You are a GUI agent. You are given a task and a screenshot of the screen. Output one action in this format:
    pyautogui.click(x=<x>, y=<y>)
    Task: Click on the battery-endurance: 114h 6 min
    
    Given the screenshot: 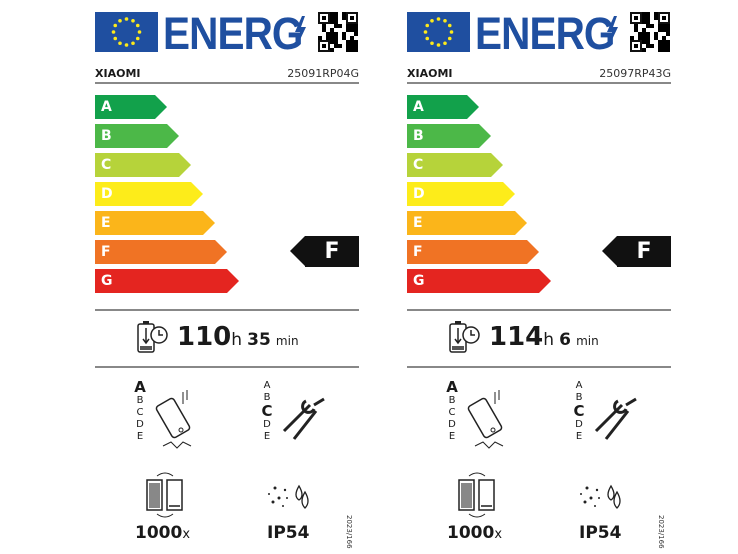 What is the action you would take?
    pyautogui.click(x=544, y=337)
    